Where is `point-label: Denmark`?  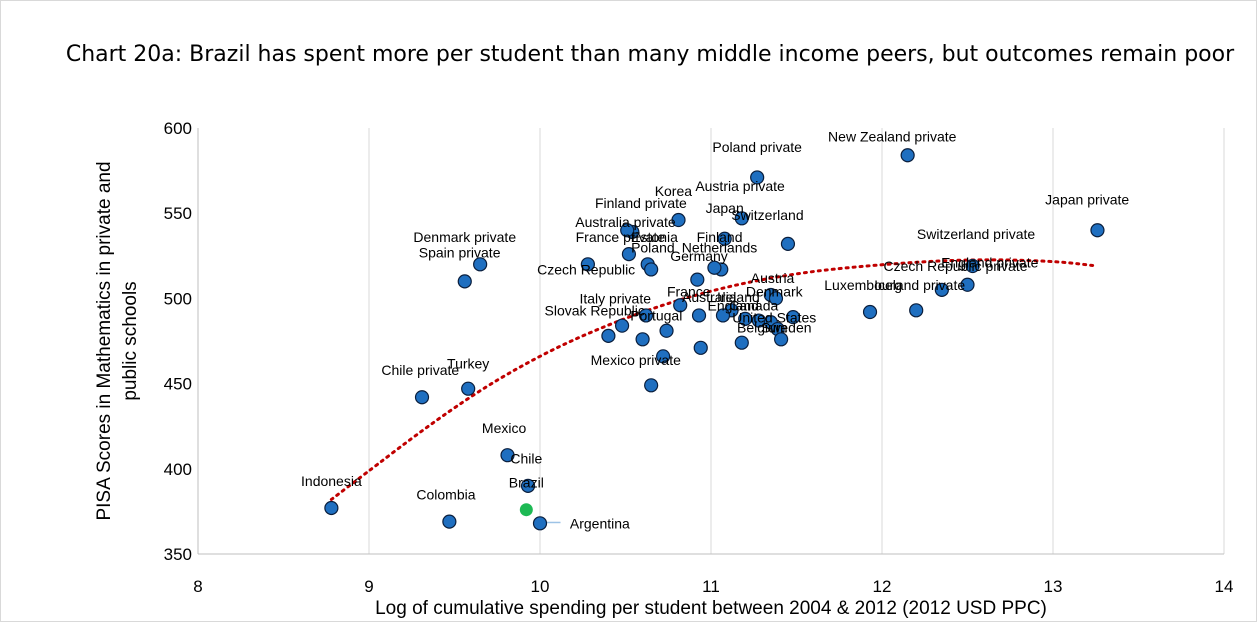
point-label: Denmark is located at coordinates (775, 292).